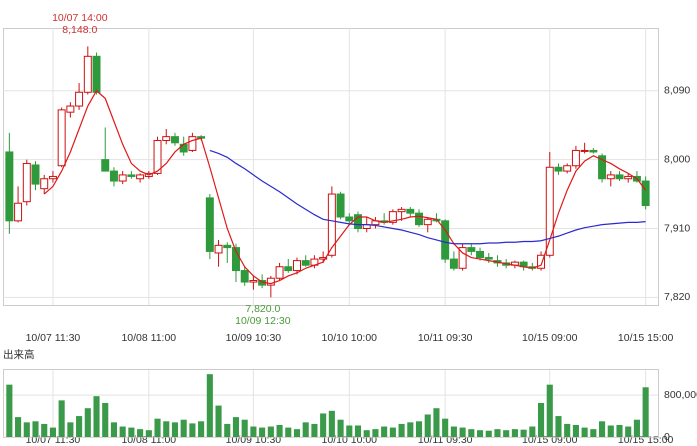 Image resolution: width=697 pixels, height=446 pixels. I want to click on annotation-value: 8,148.0, so click(79, 30).